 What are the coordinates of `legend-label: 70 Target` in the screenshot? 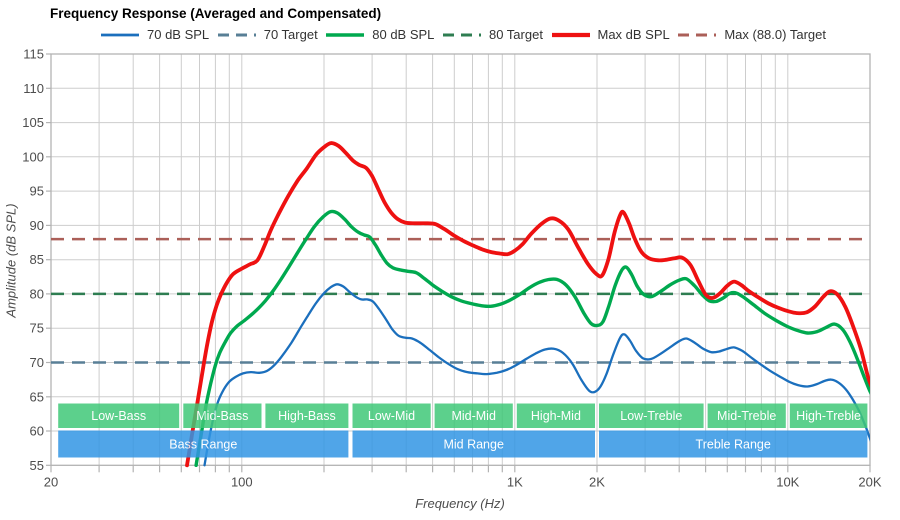 It's located at (290, 34).